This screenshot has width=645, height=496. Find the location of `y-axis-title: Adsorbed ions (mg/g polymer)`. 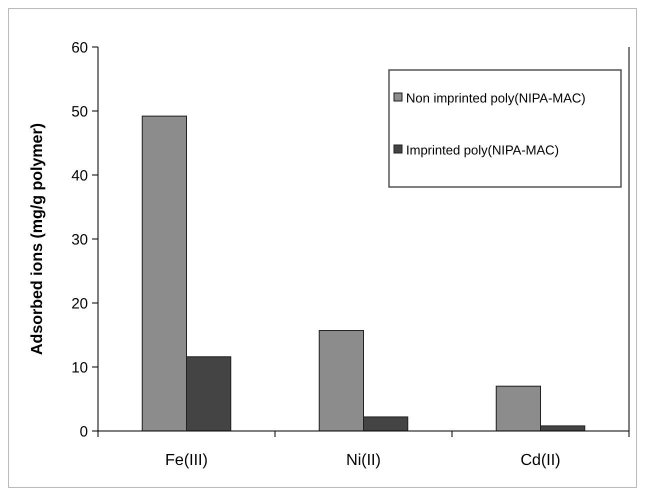

y-axis-title: Adsorbed ions (mg/g polymer) is located at coordinates (37, 239).